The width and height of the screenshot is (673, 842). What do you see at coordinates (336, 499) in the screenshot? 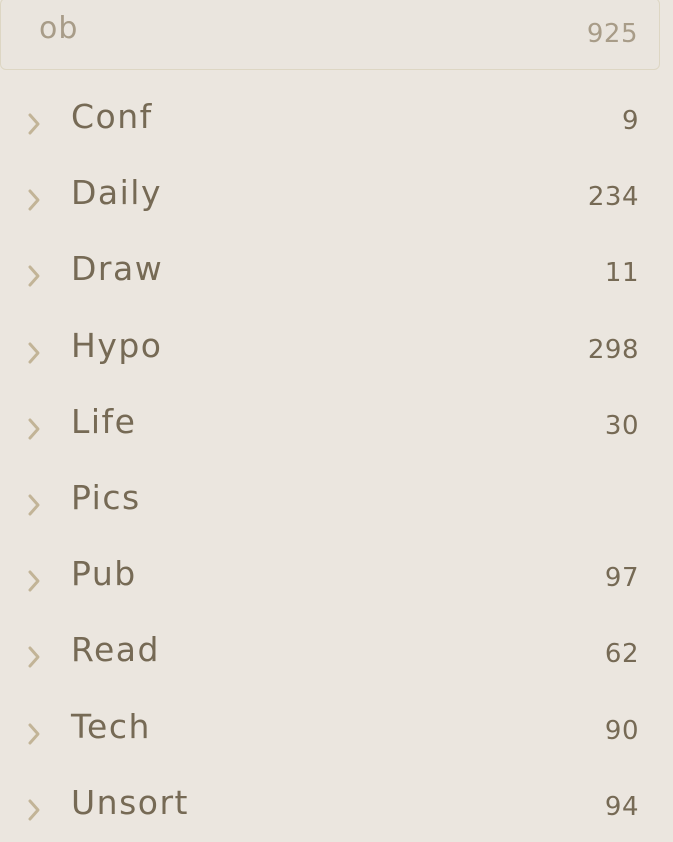
I see `folder-item-pics: Pics` at bounding box center [336, 499].